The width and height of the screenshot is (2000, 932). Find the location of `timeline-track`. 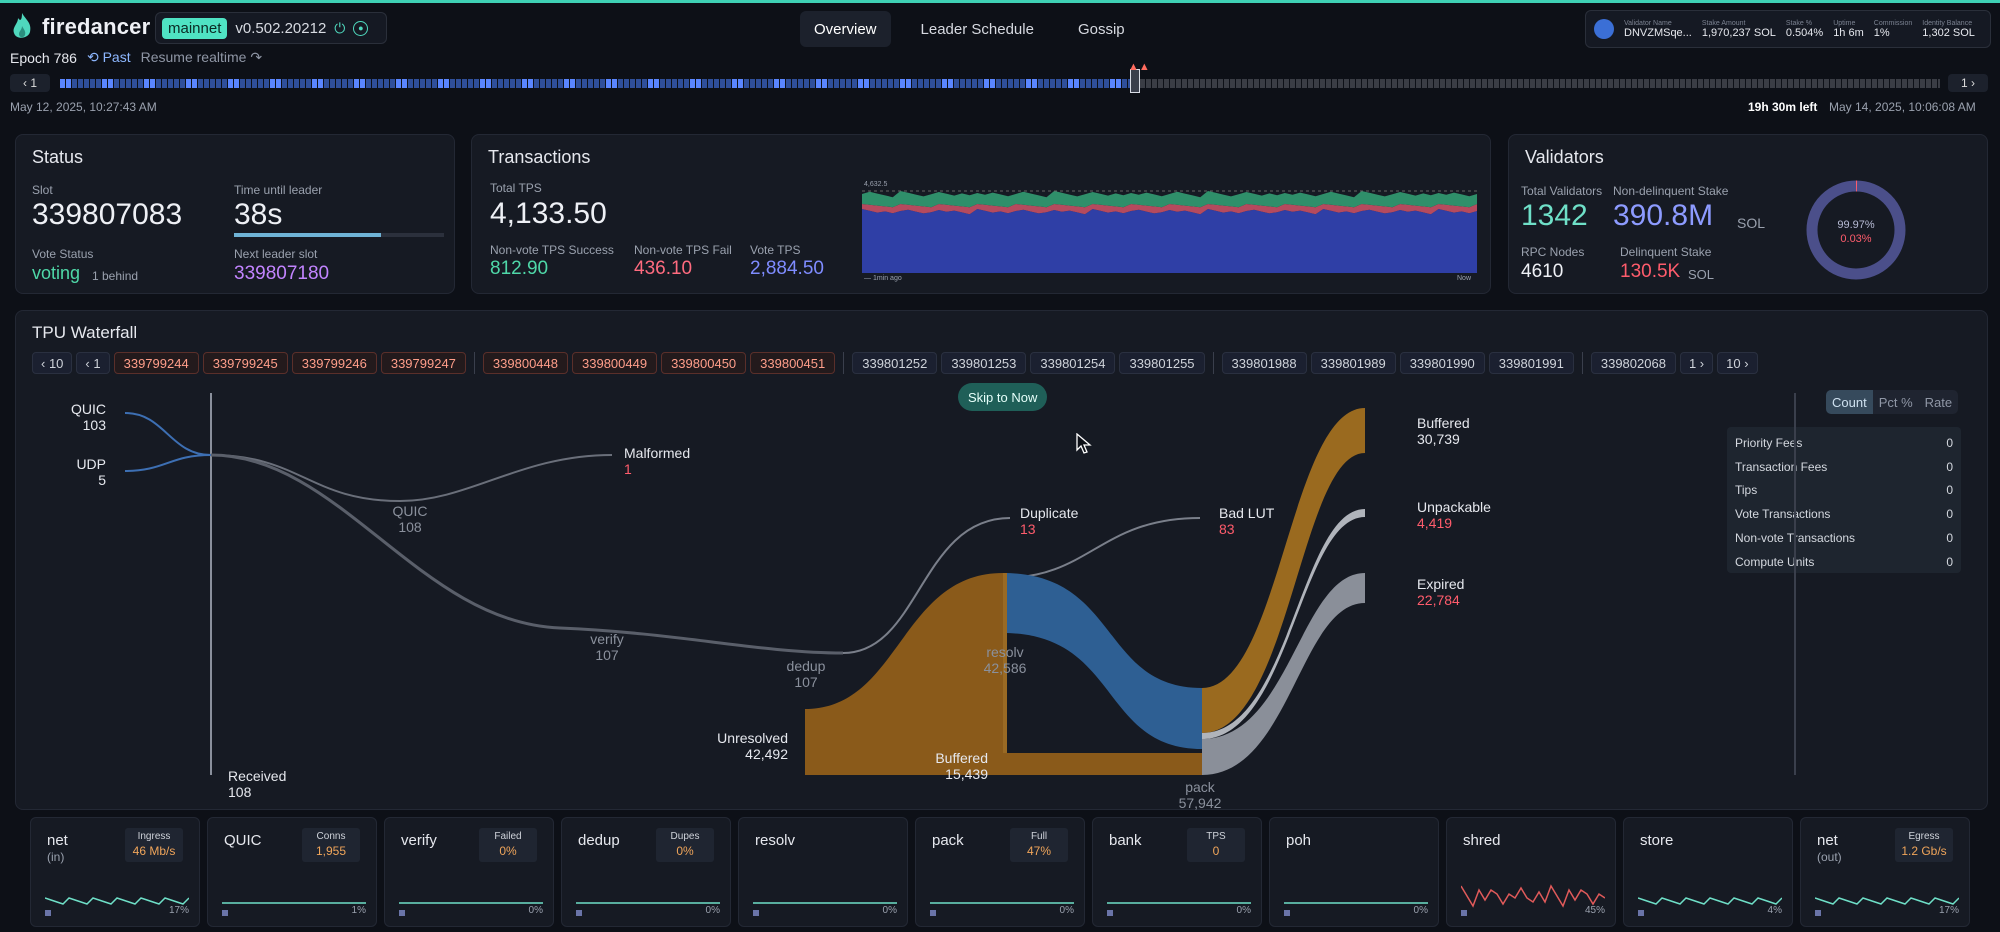

timeline-track is located at coordinates (1000, 83).